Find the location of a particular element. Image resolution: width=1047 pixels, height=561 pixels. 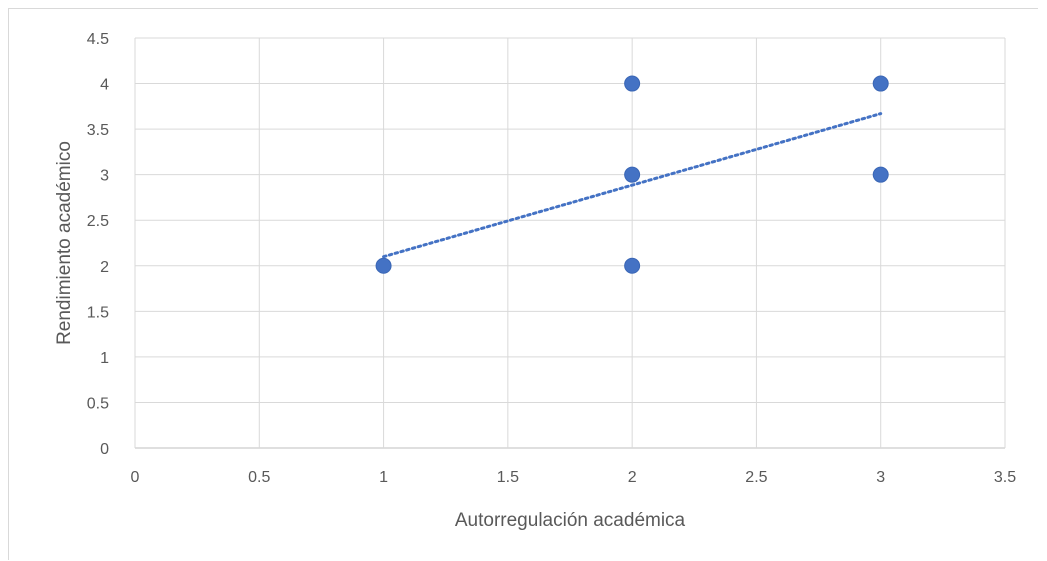

x-tick-label: 0 is located at coordinates (135, 477).